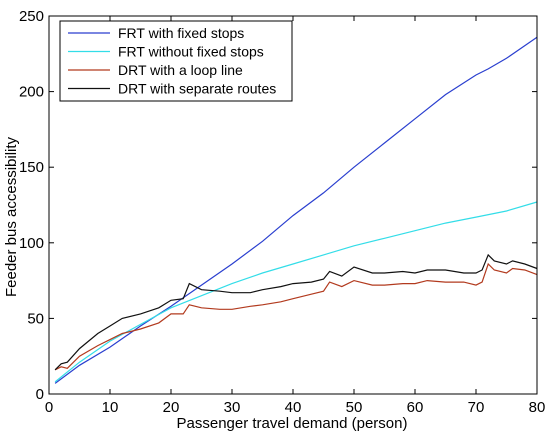  What do you see at coordinates (292, 423) in the screenshot?
I see `x-axis-label: Passenger travel demand (person)` at bounding box center [292, 423].